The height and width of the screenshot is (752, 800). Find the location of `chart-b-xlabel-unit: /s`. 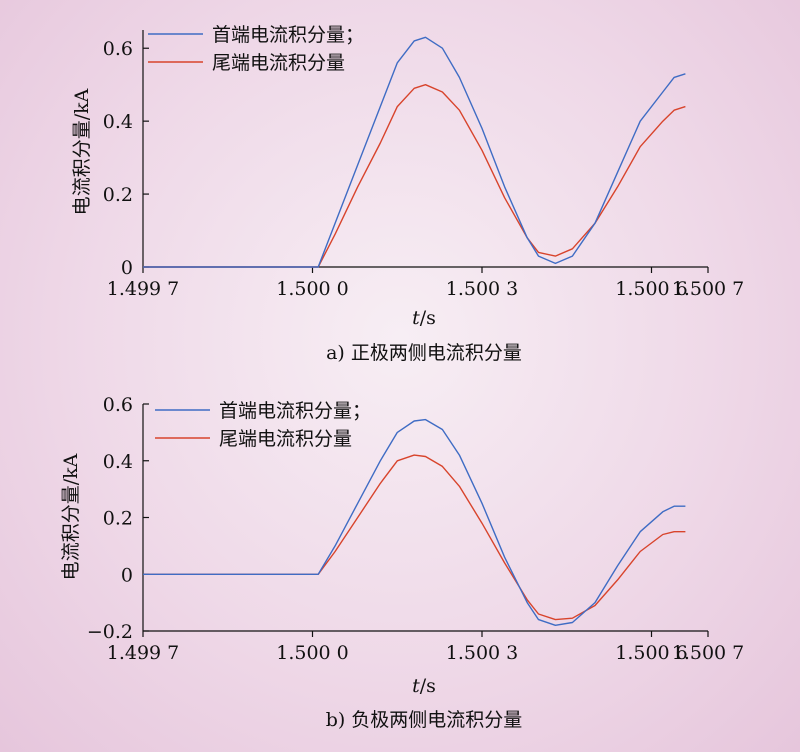

chart-b-xlabel-unit: /s is located at coordinates (428, 686).